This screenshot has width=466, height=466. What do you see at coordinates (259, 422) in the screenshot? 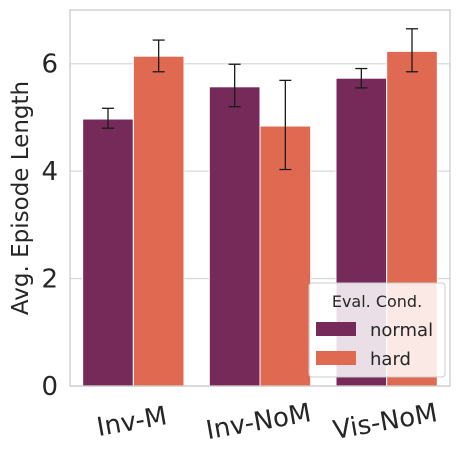
I see `x-tick-label-inv-nom: Inv-NoM` at bounding box center [259, 422].